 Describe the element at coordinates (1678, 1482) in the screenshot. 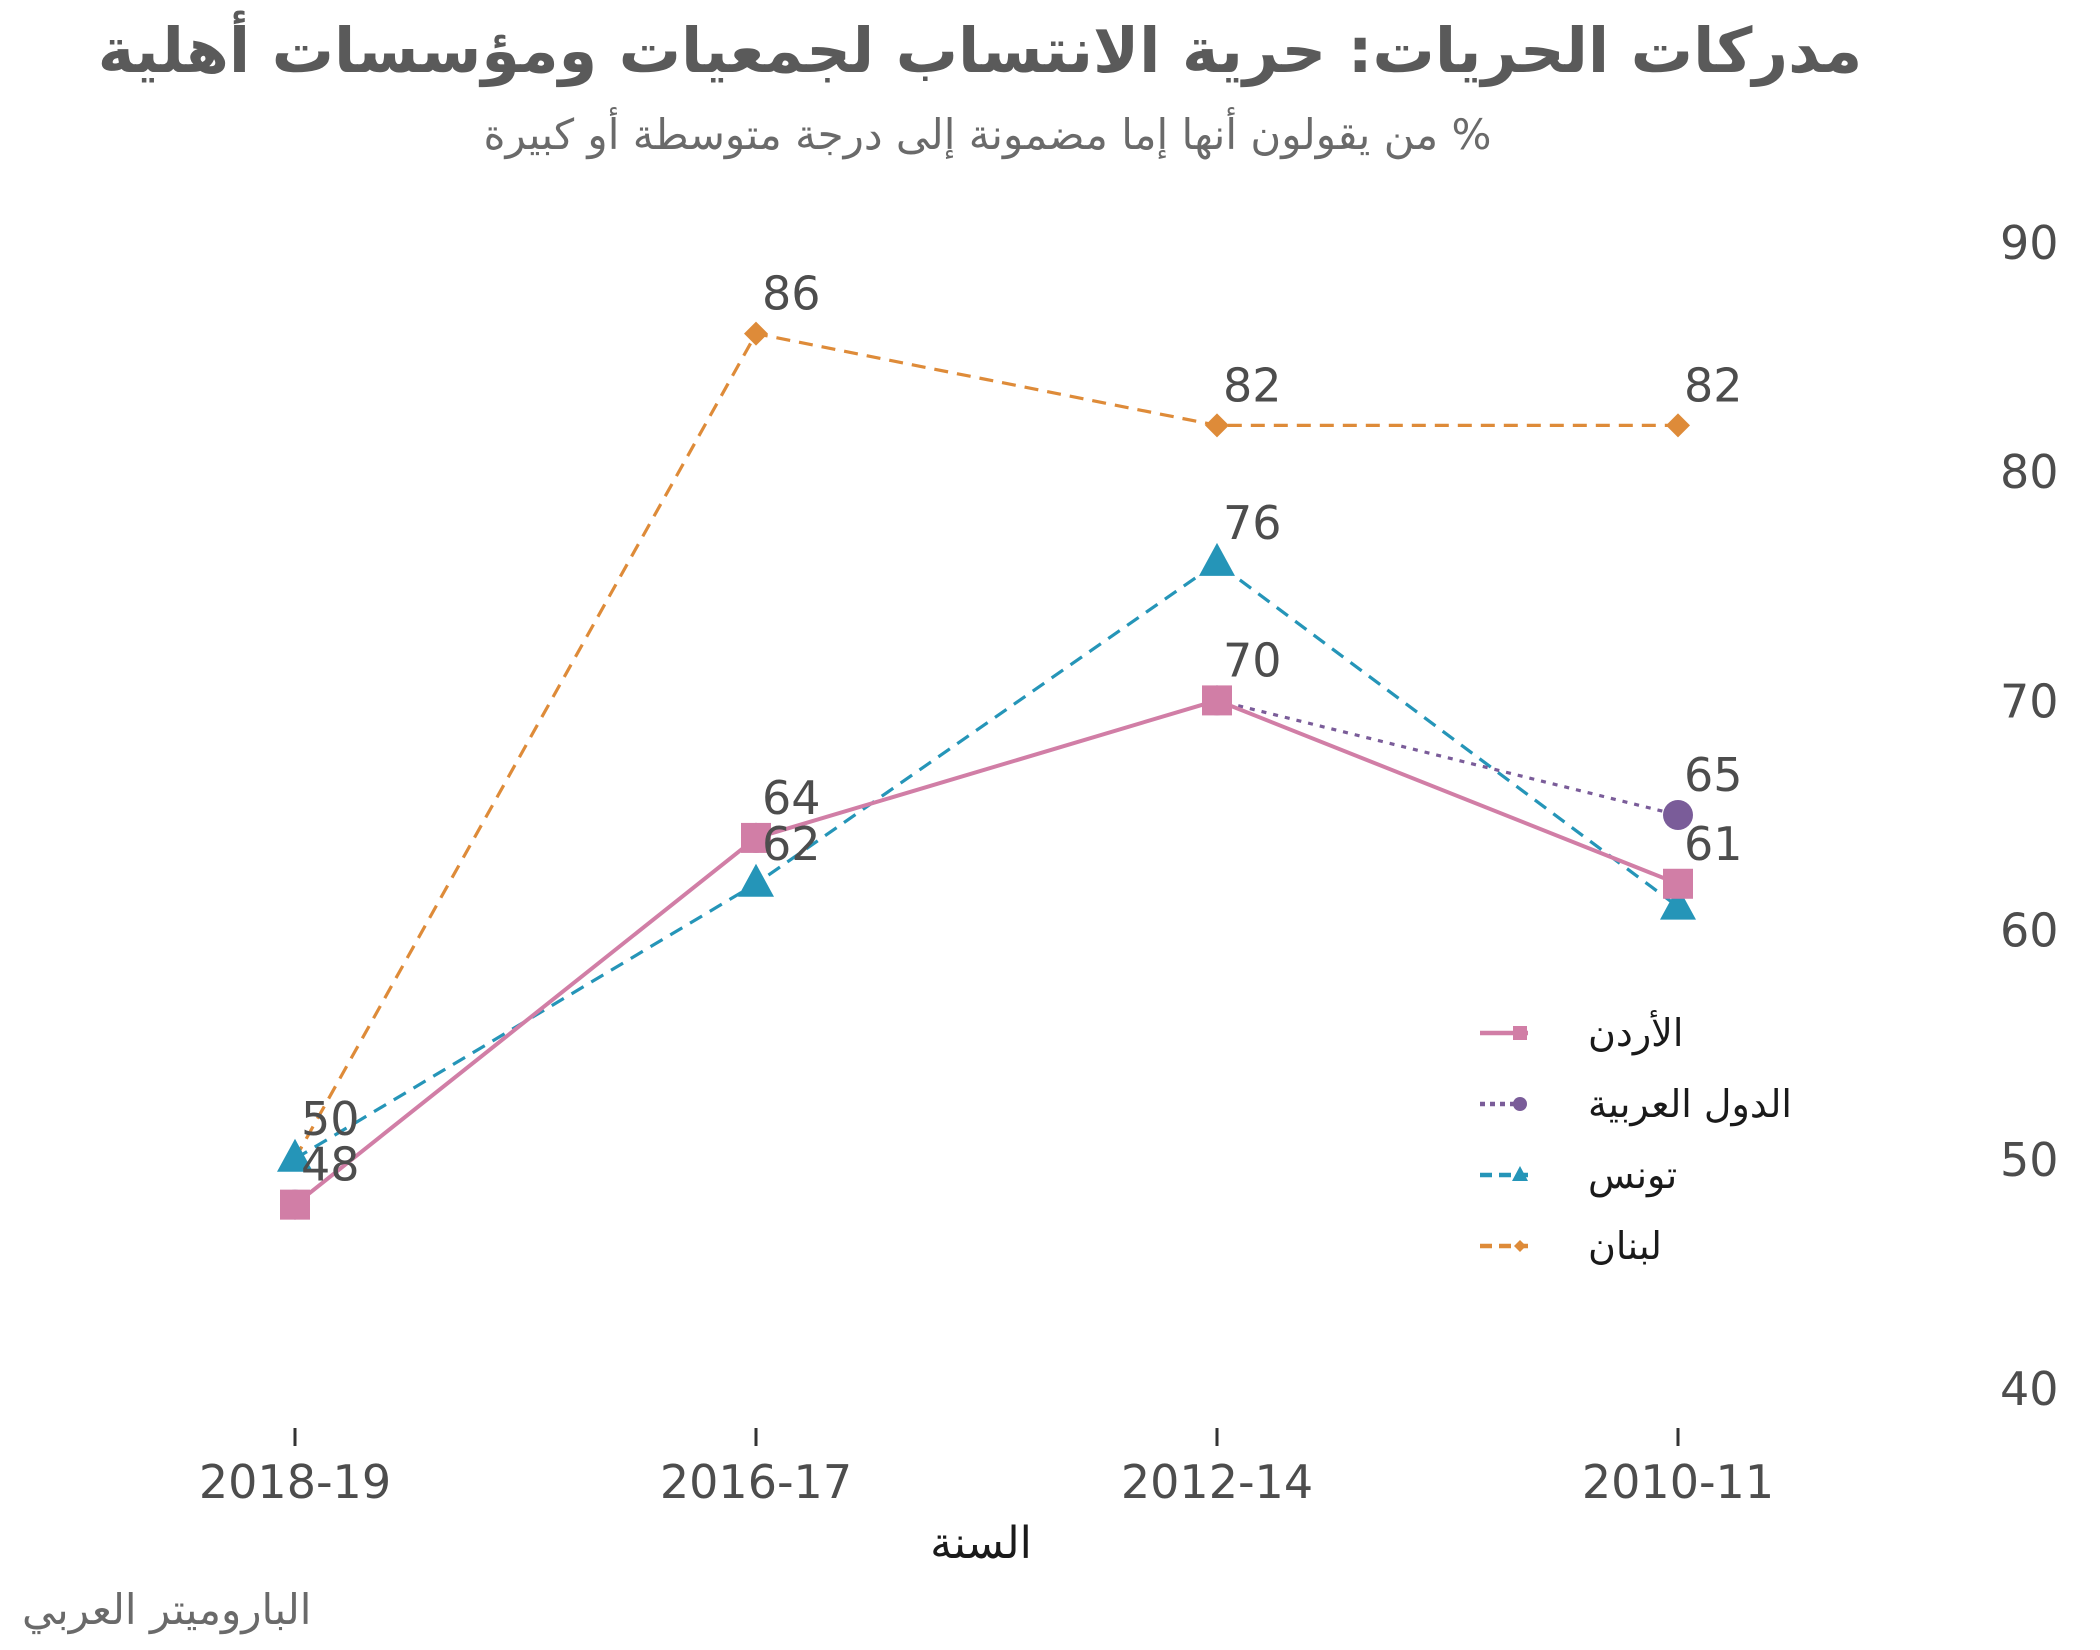

I see `x-tick-label: 2010-11` at that location.